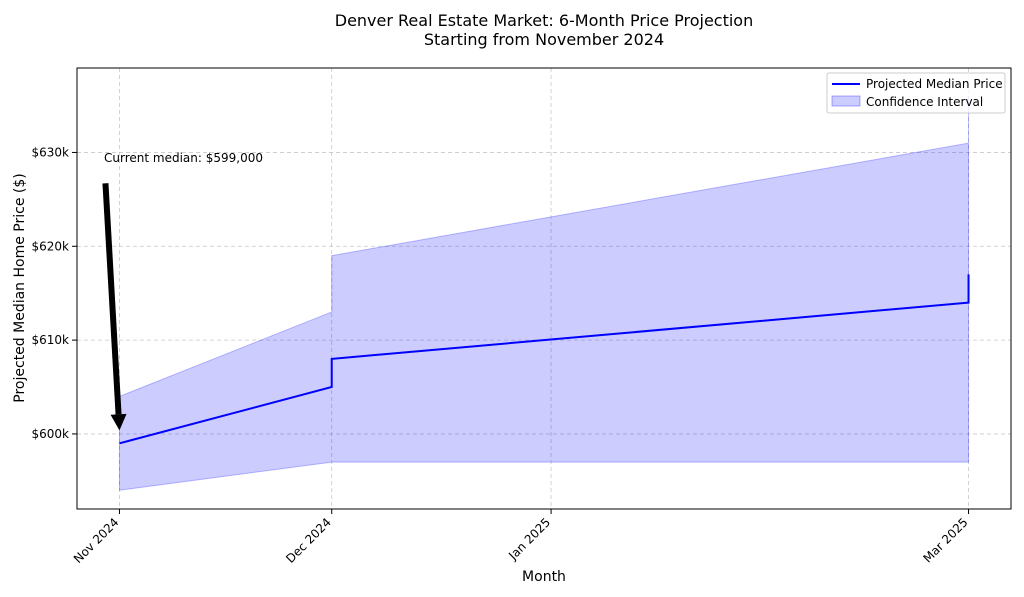  What do you see at coordinates (54, 293) in the screenshot?
I see `y-ticks: $600k $610k $620k $630k` at bounding box center [54, 293].